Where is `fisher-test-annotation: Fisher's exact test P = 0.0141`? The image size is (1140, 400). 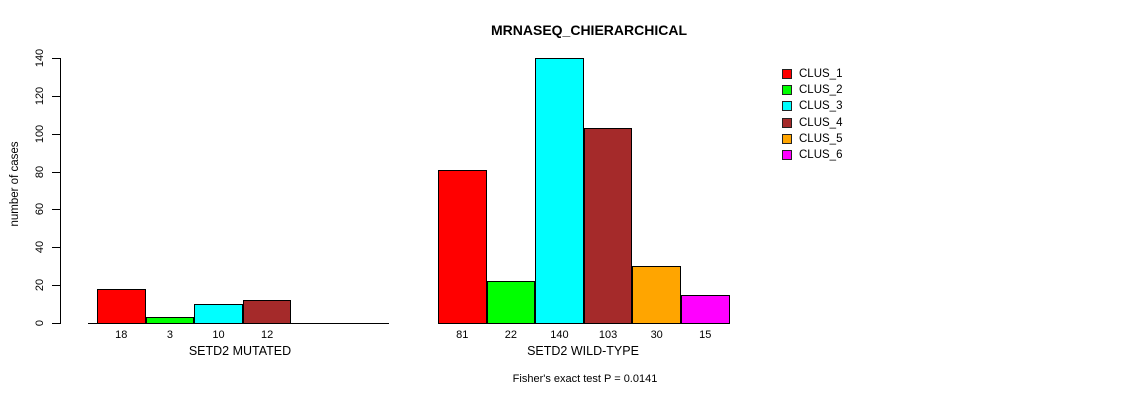
fisher-test-annotation: Fisher's exact test P = 0.0141 is located at coordinates (585, 379).